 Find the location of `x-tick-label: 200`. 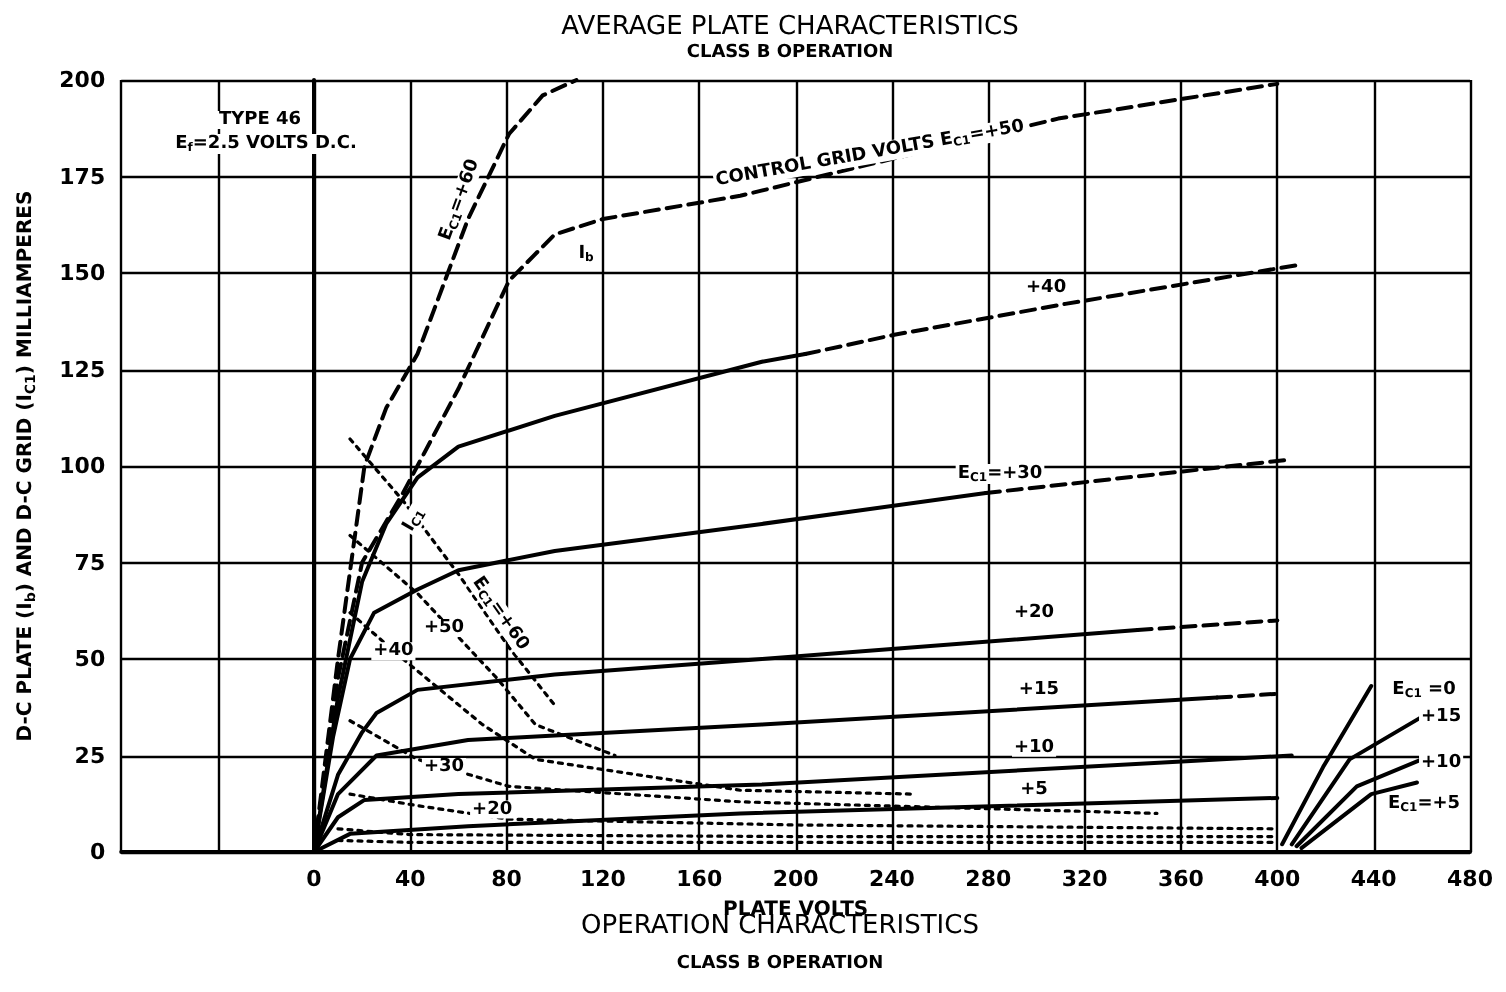

x-tick-label: 200 is located at coordinates (796, 879).